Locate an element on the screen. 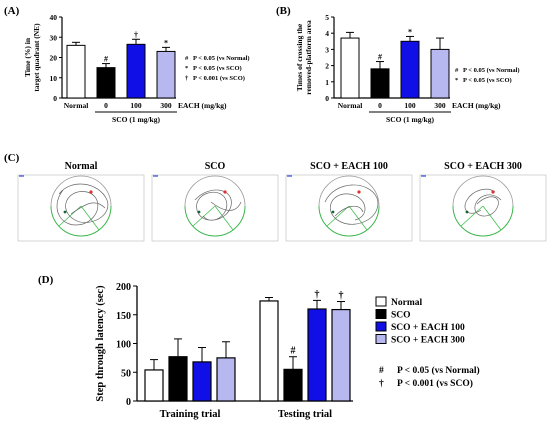  y-tick-label: 50 is located at coordinates (126, 373).